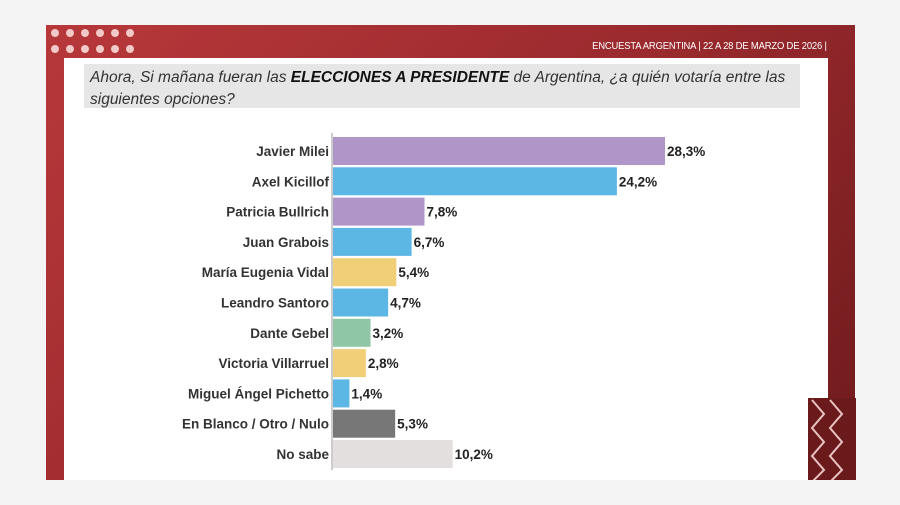 This screenshot has width=900, height=505. Describe the element at coordinates (275, 303) in the screenshot. I see `category-label: Leandro Santoro` at that location.